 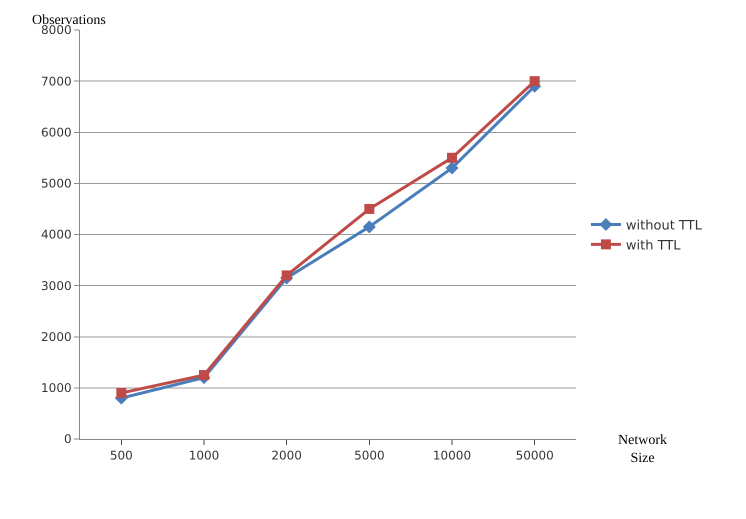 I want to click on x-axis-title: Network Size, so click(x=642, y=449).